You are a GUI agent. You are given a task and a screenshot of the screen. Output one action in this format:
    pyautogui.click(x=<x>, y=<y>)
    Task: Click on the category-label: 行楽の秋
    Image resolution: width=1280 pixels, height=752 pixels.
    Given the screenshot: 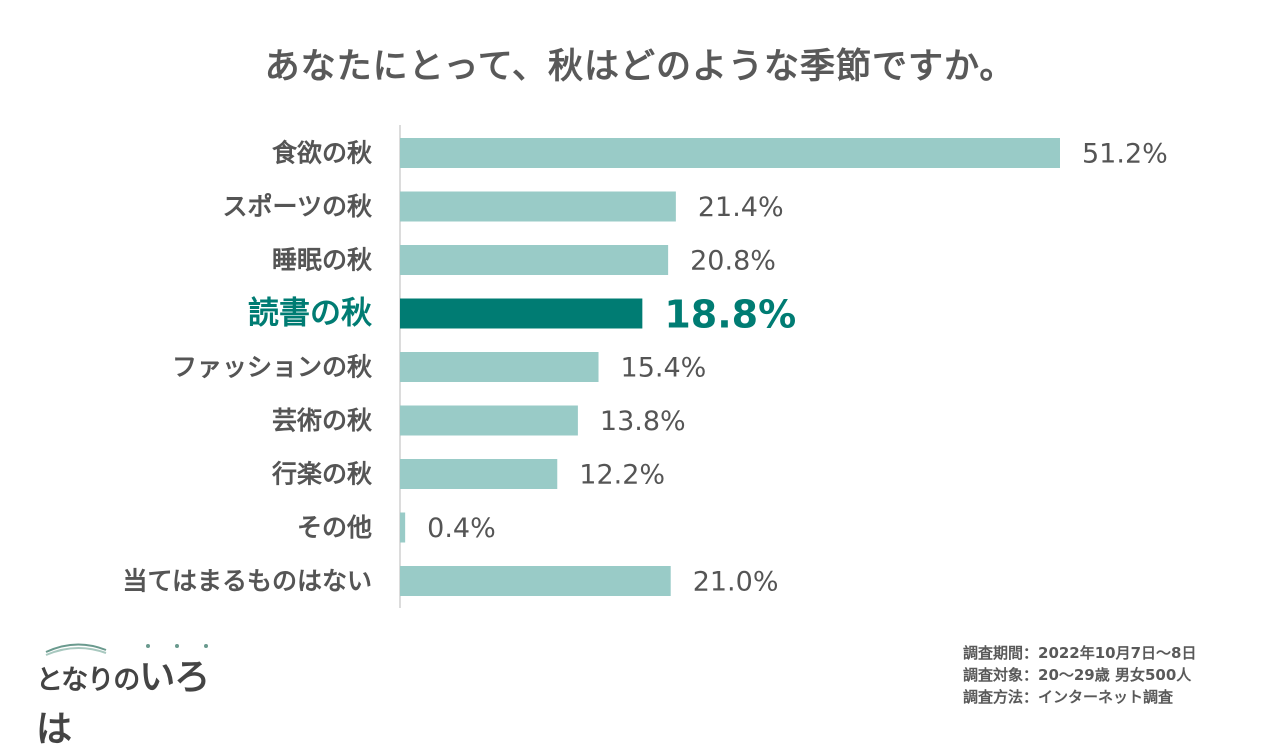 What is the action you would take?
    pyautogui.click(x=322, y=474)
    